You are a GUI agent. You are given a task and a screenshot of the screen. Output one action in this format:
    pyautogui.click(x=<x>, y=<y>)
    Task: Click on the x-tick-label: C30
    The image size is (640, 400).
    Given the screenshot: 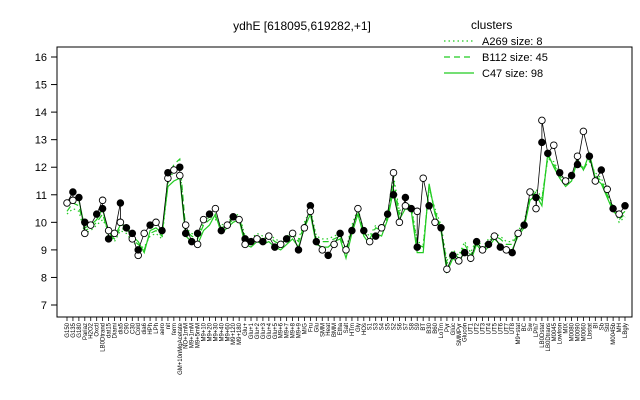 What is the action you would take?
    pyautogui.click(x=133, y=328)
    